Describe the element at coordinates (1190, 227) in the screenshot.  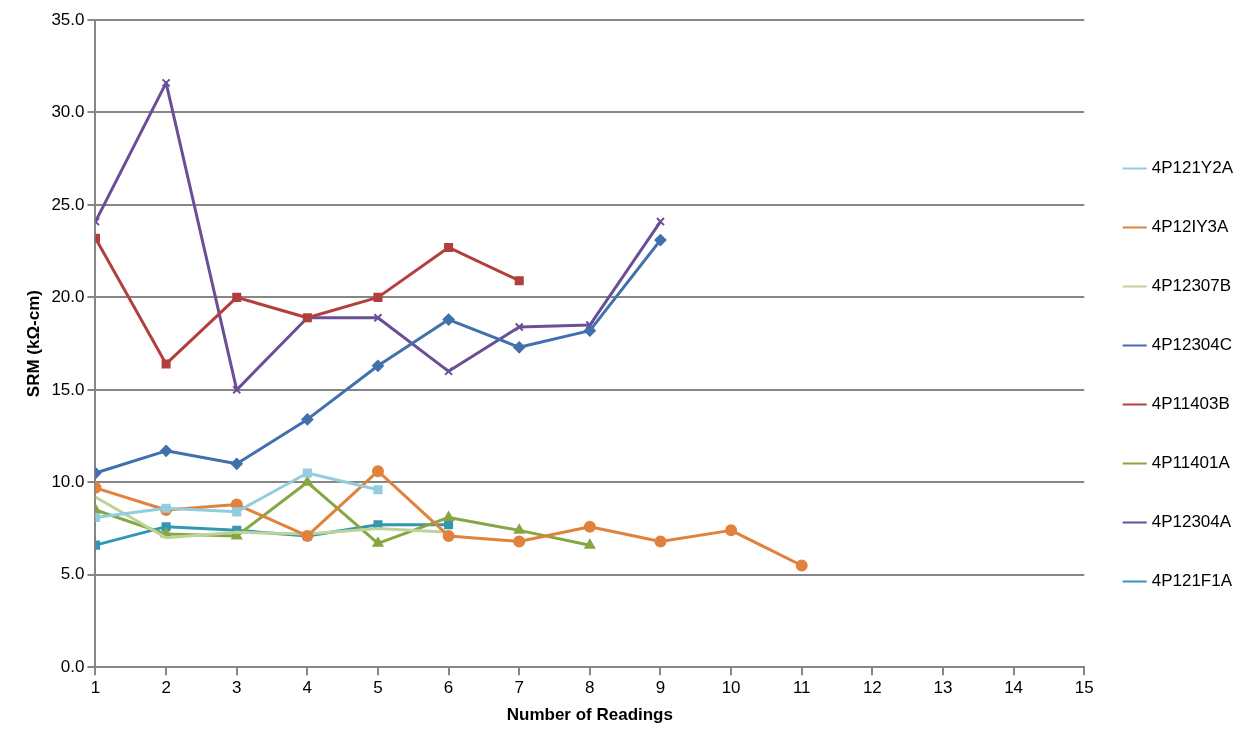
I see `legend-label: 4P12IY3A` at that location.